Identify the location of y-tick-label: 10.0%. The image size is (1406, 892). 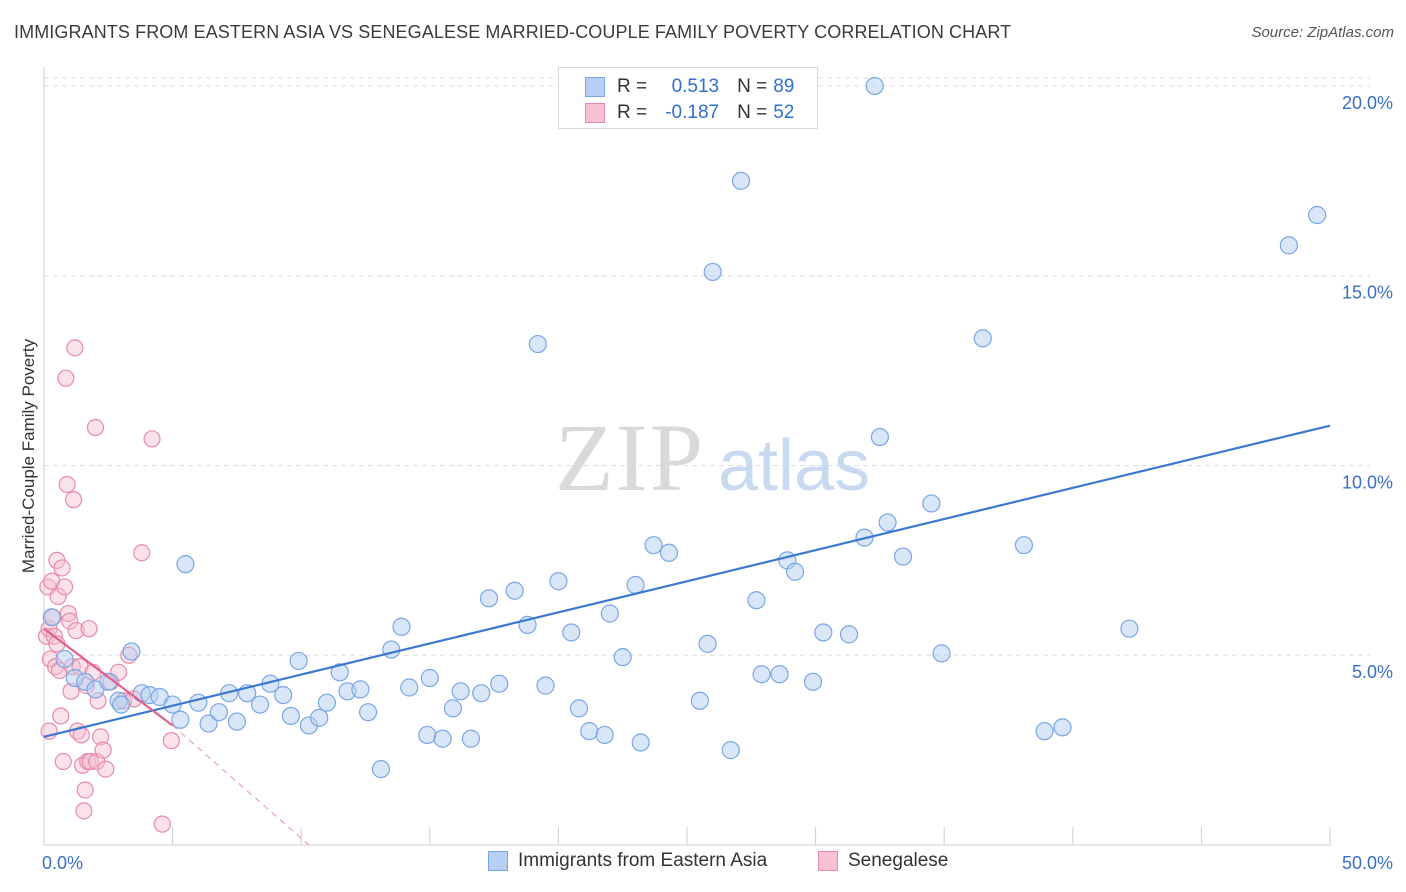
(1367, 482).